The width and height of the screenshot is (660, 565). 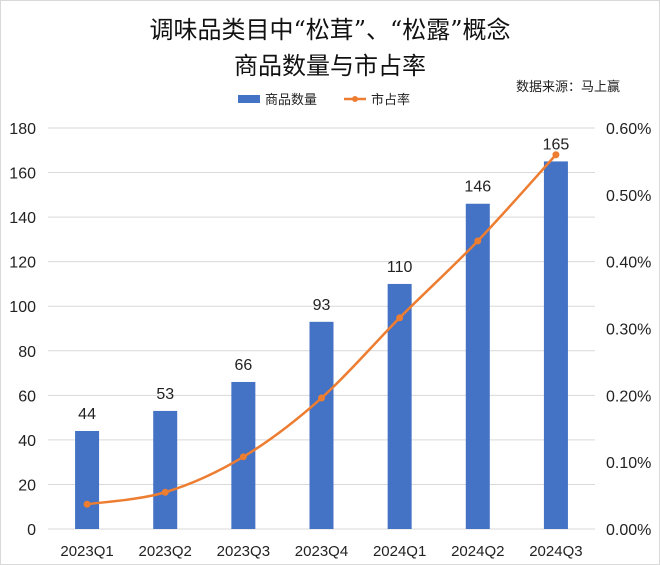 I want to click on bar-data-label: 53, so click(x=165, y=394).